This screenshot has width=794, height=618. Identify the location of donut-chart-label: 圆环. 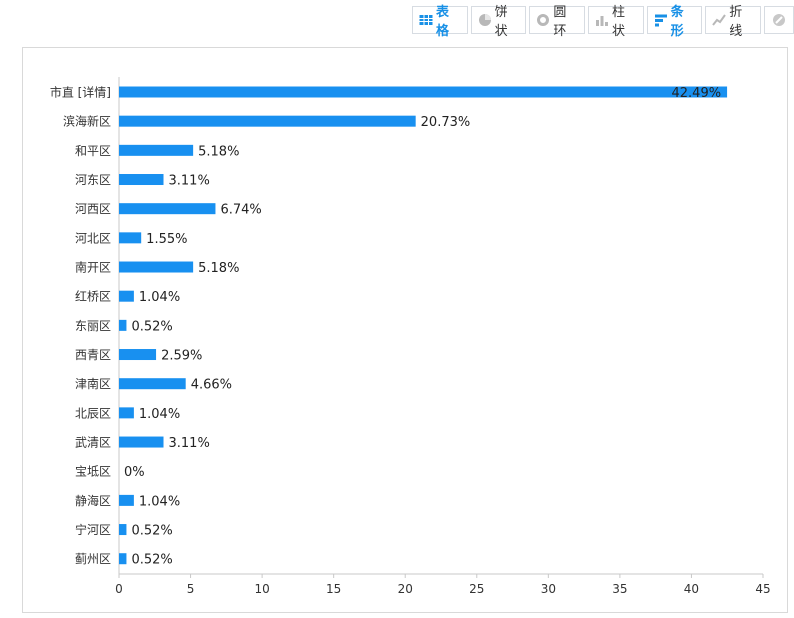
(560, 22).